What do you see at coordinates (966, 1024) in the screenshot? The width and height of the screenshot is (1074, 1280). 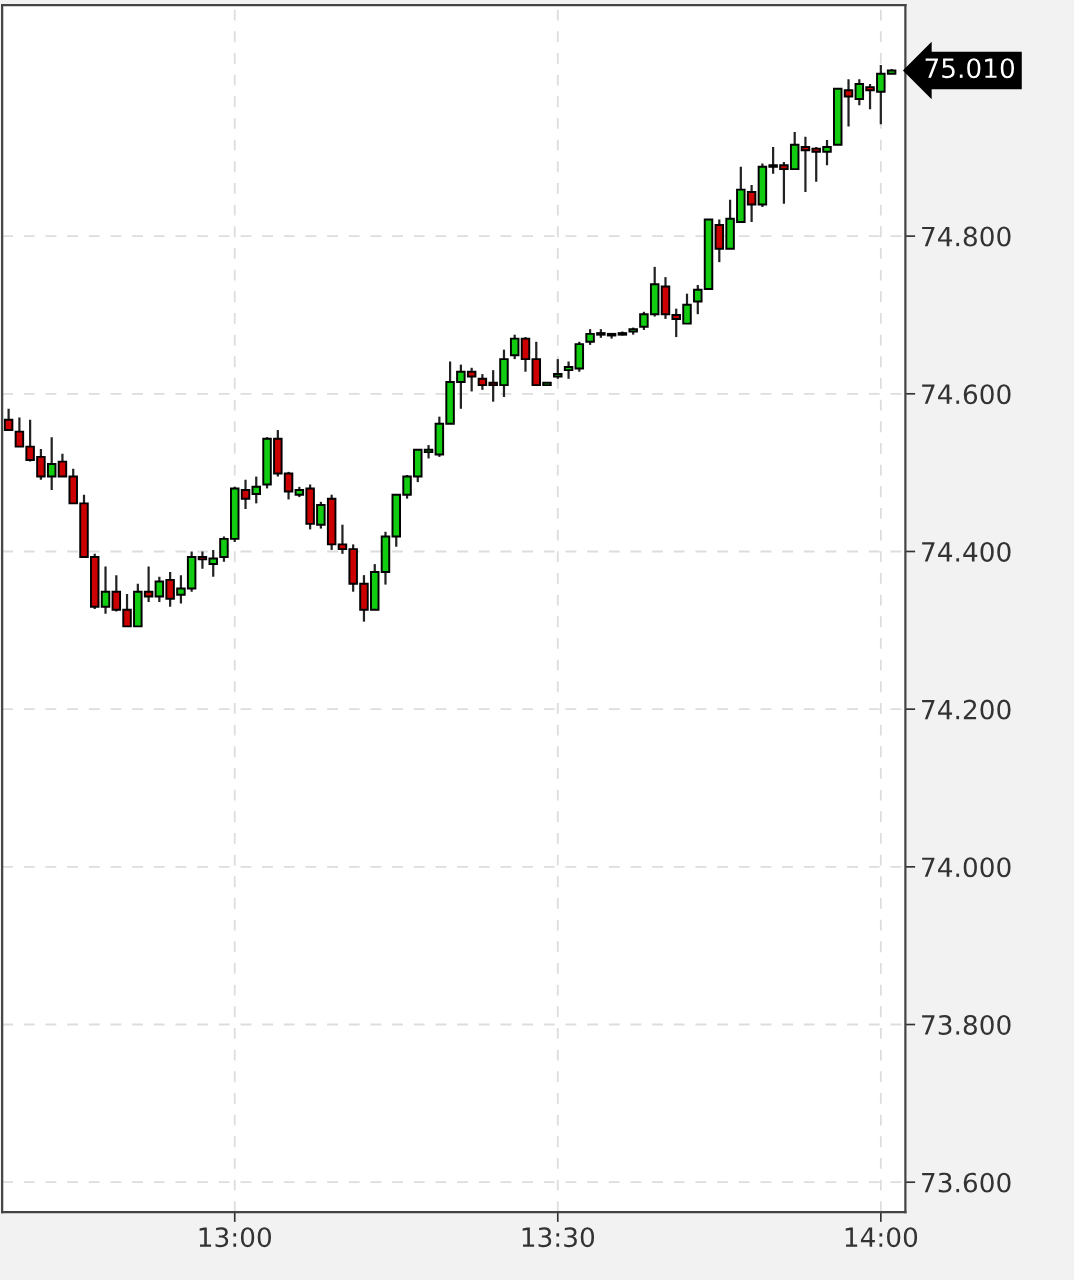 I see `y-tick-label: 73.800` at bounding box center [966, 1024].